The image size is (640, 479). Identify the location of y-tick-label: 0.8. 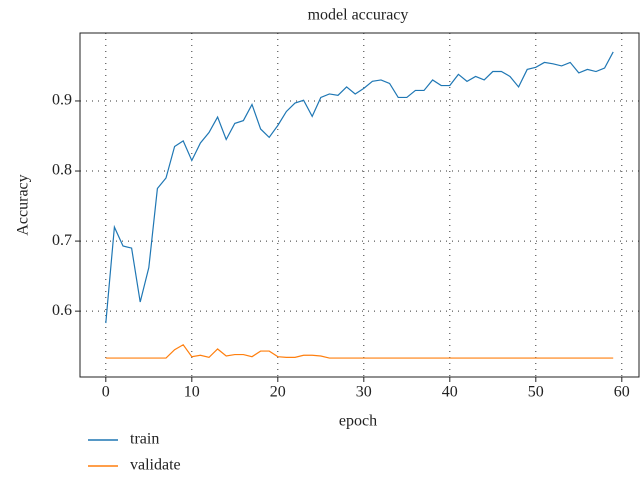
(62, 170).